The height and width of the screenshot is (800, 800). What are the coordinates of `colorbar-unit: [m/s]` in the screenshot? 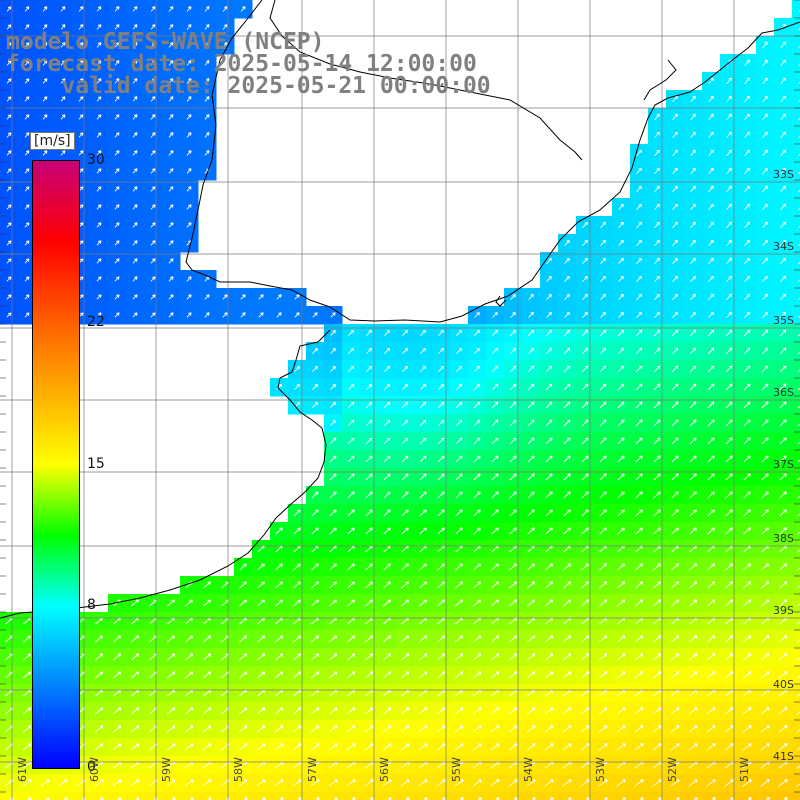 It's located at (52, 141).